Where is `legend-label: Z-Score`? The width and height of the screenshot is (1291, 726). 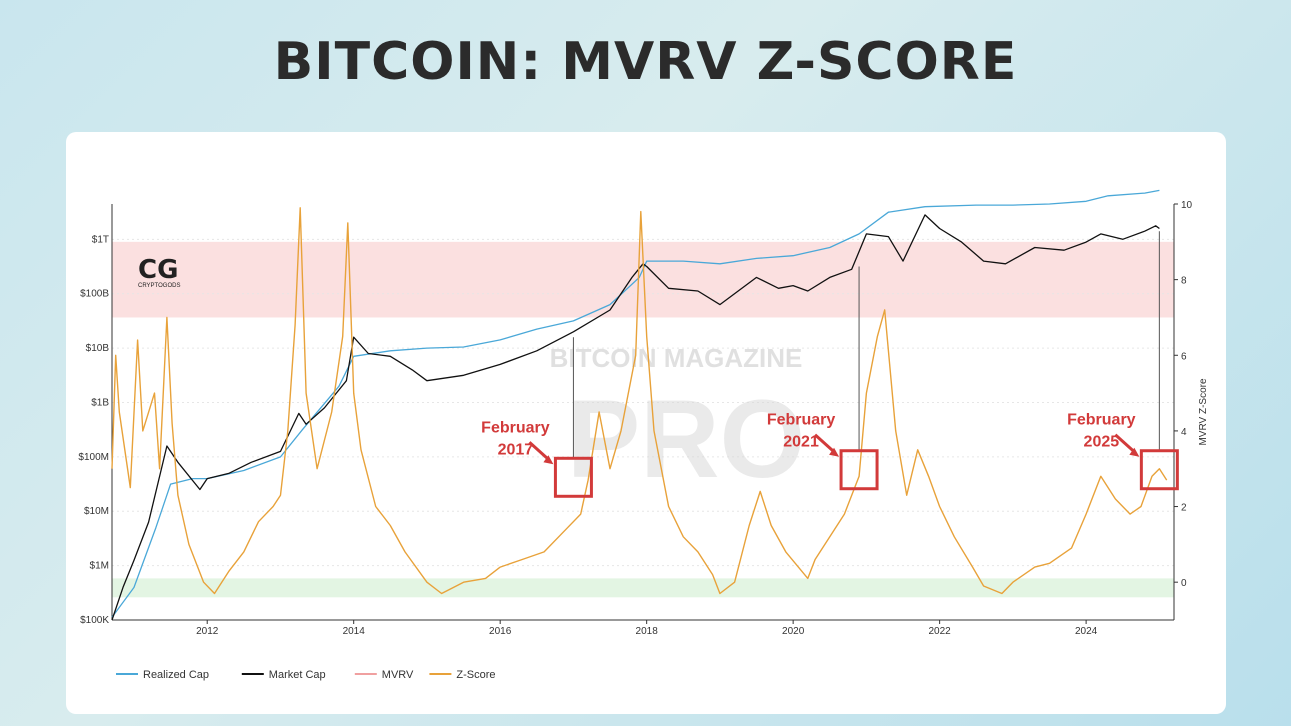
legend-label: Z-Score is located at coordinates (475, 675).